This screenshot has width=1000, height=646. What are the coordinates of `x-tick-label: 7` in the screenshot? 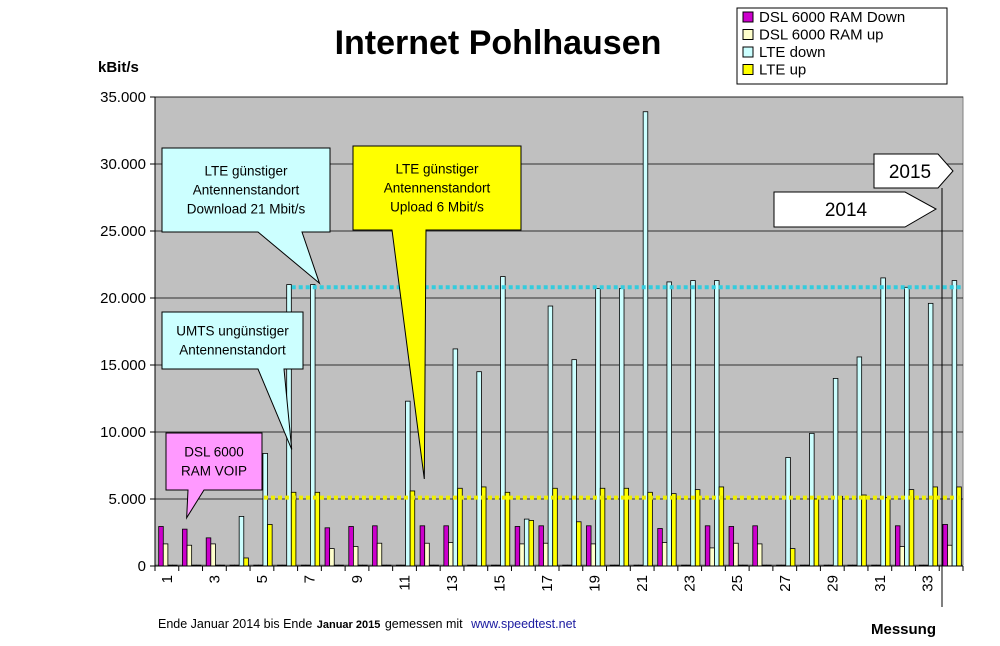 It's located at (309, 579).